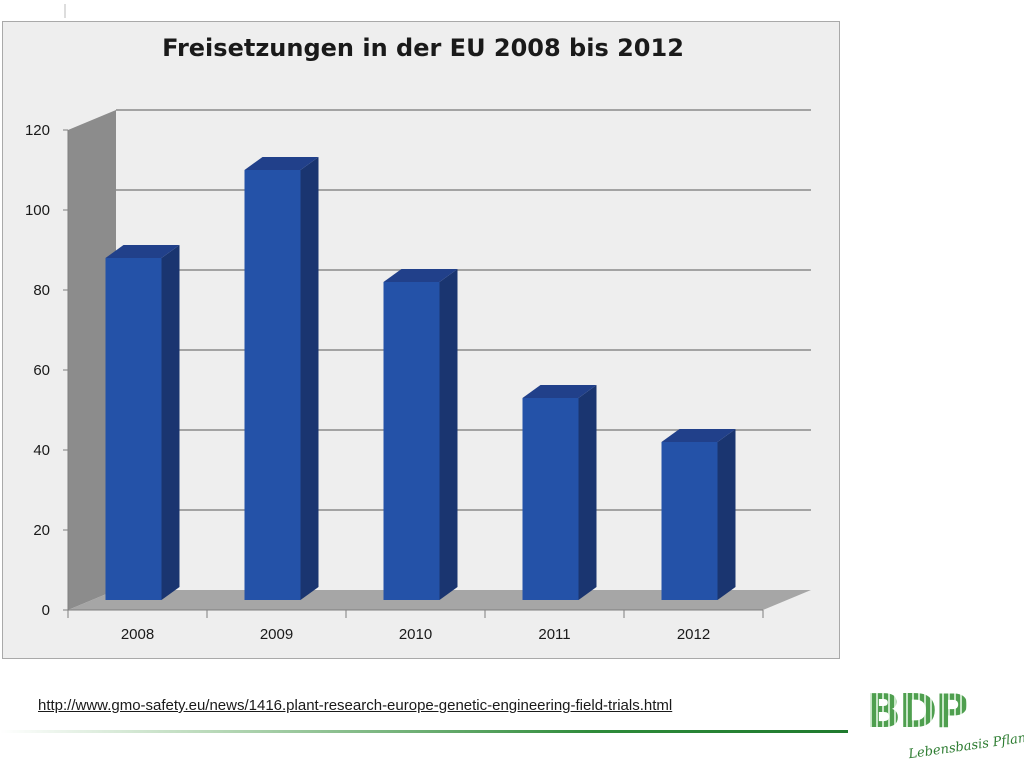 Image resolution: width=1024 pixels, height=768 pixels. I want to click on corner-mark, so click(65, 11).